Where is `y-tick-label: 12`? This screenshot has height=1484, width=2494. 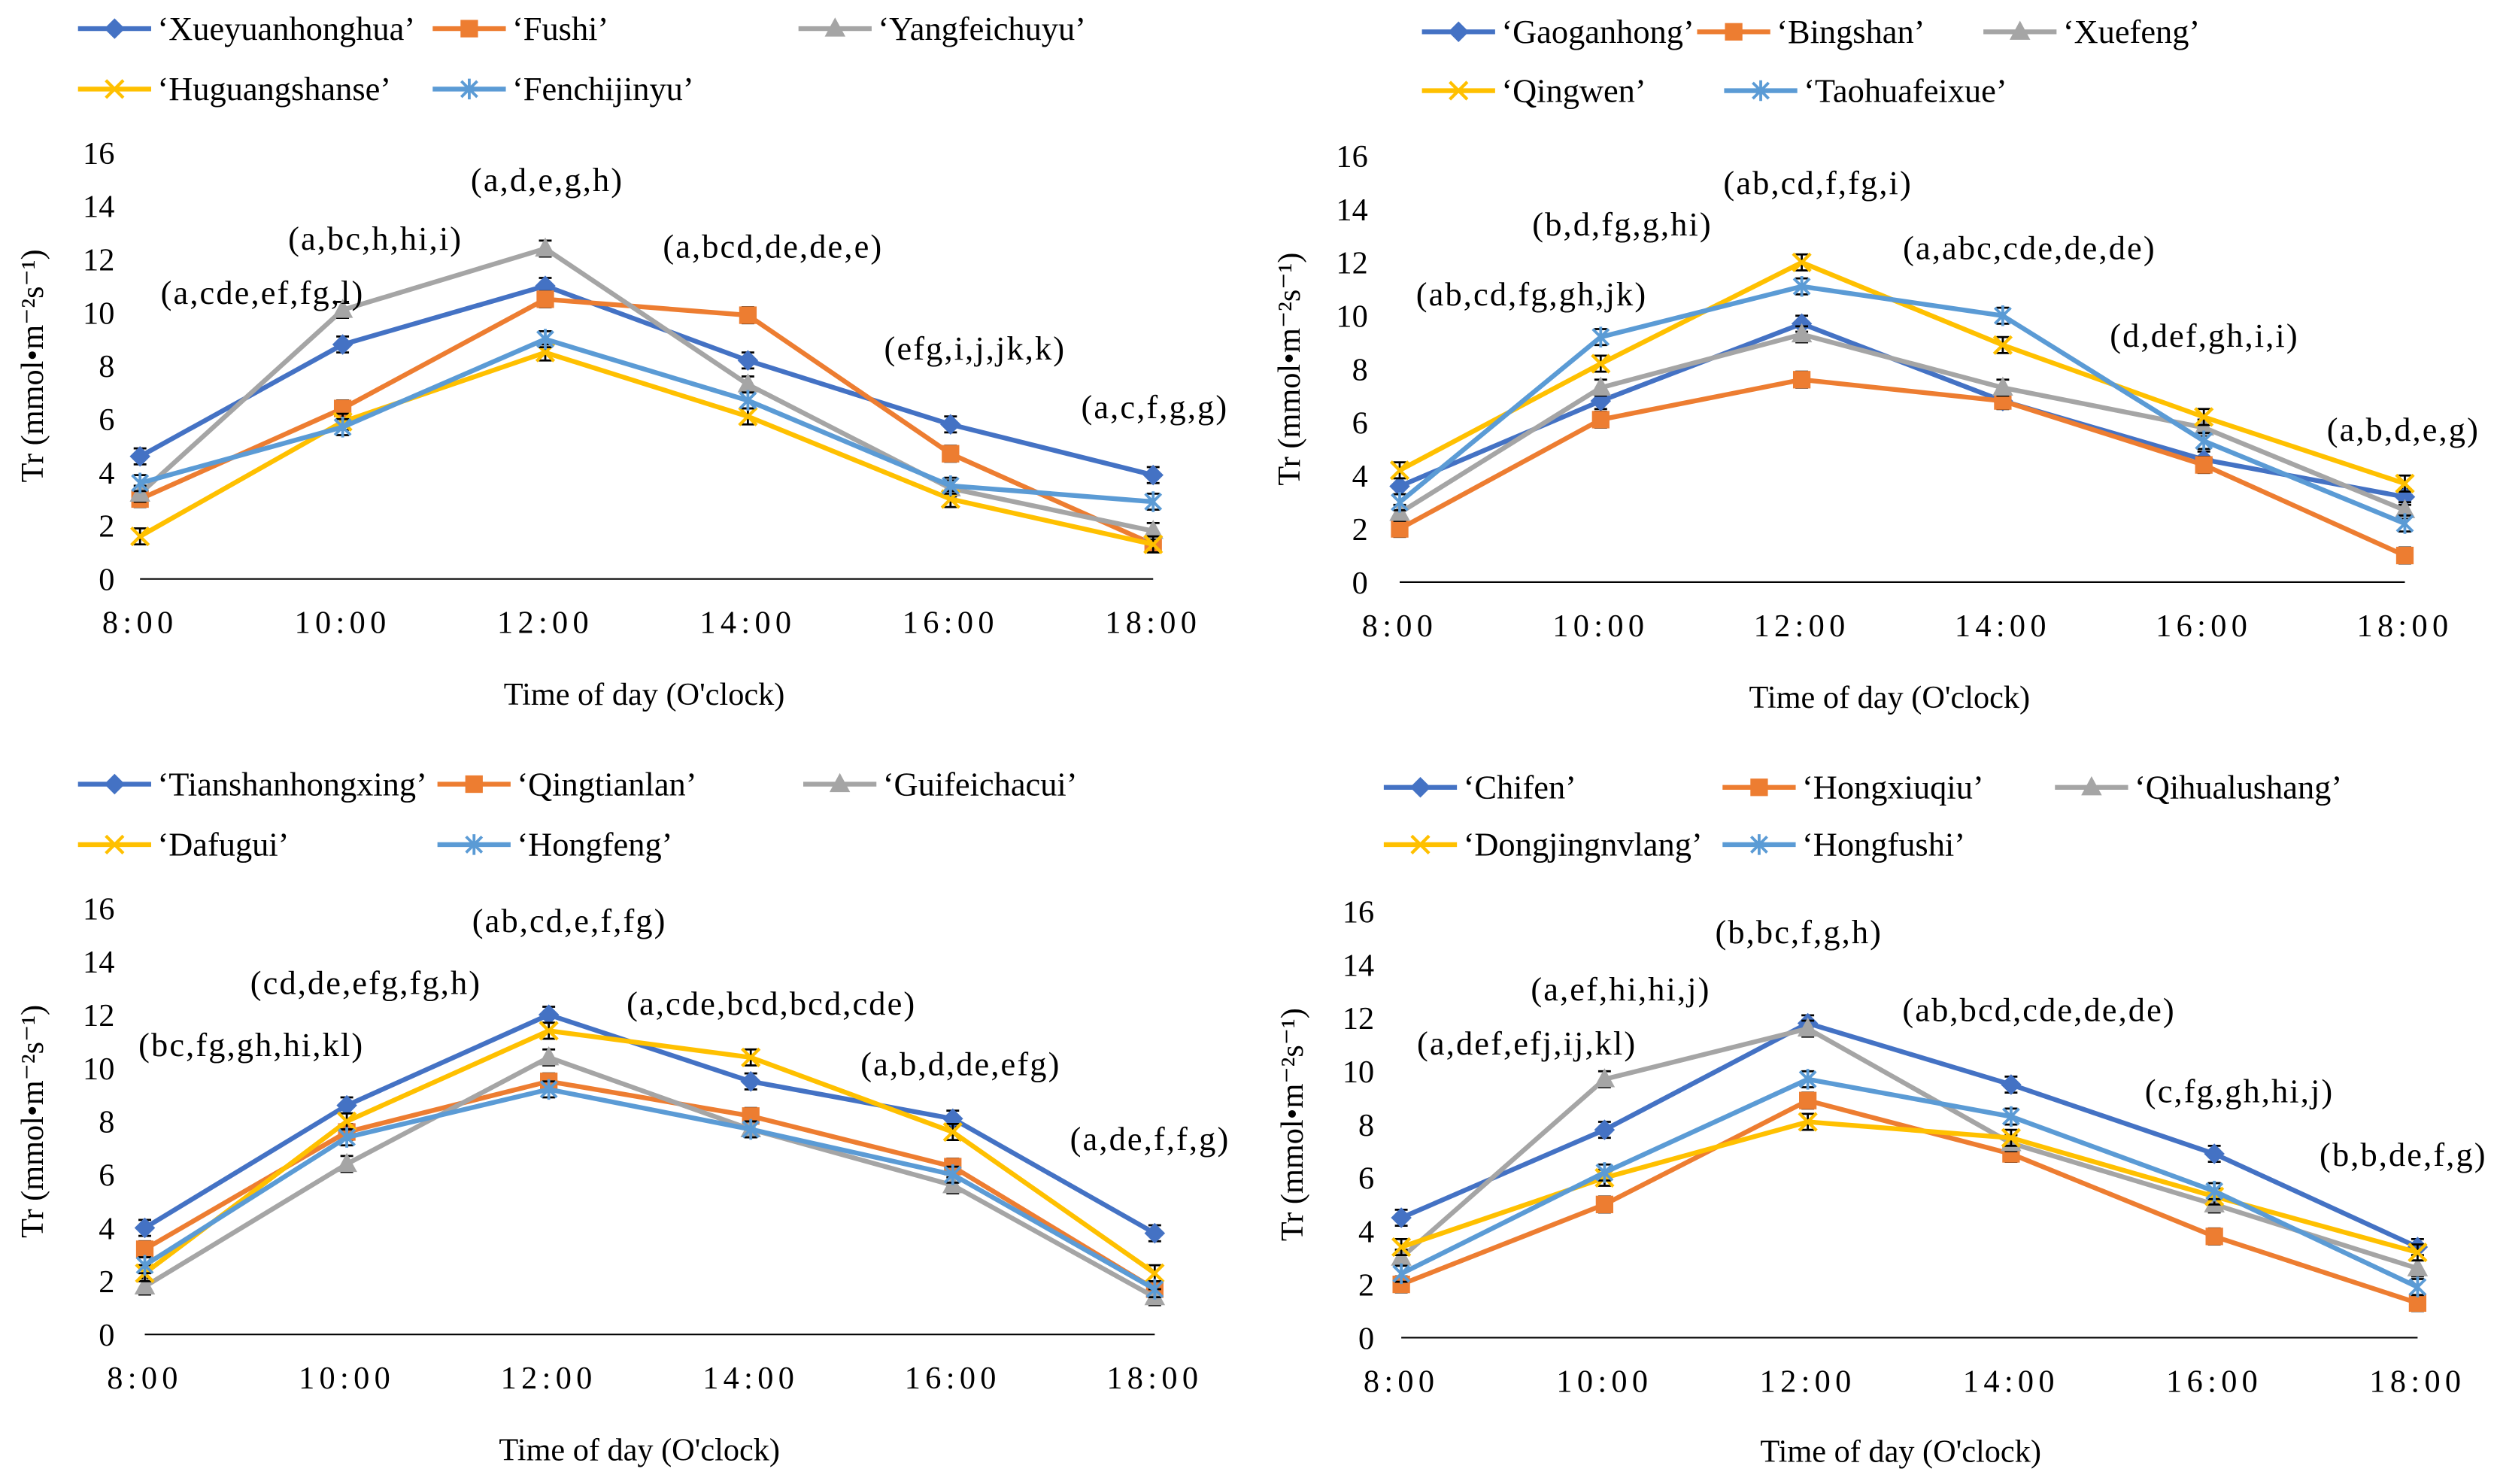 y-tick-label: 12 is located at coordinates (1359, 1018).